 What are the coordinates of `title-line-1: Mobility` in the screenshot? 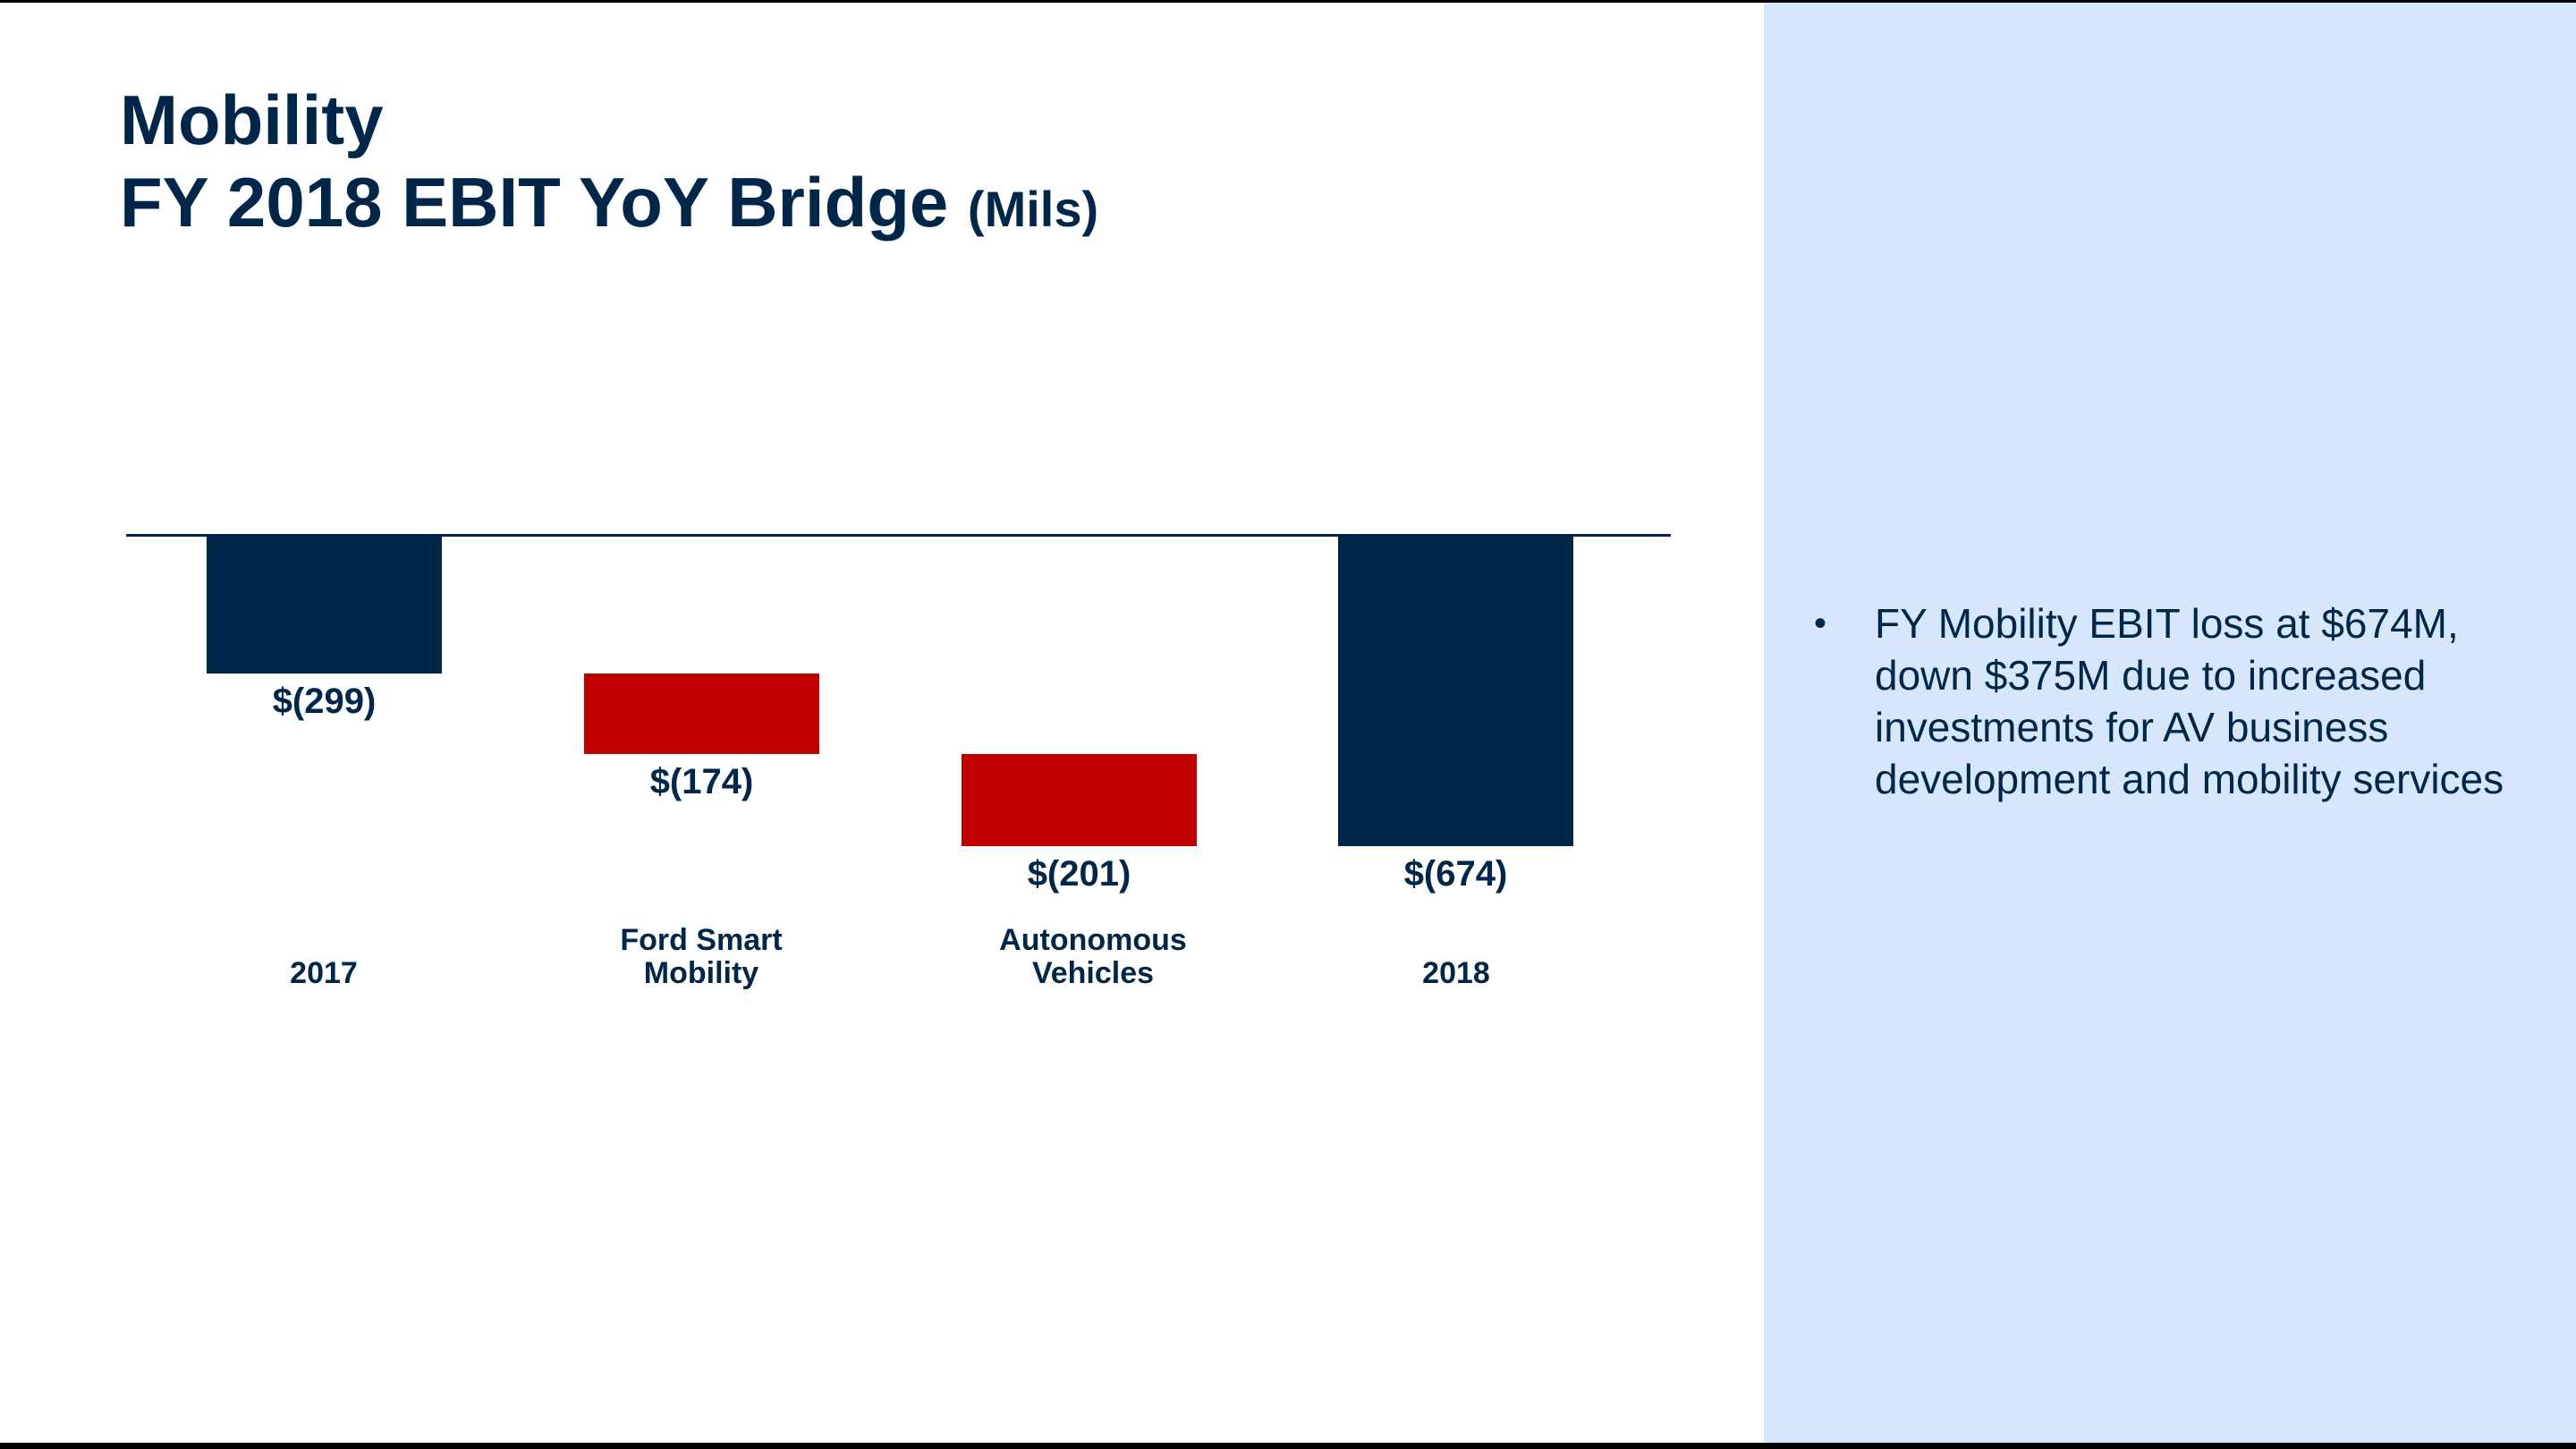 It's located at (252, 119).